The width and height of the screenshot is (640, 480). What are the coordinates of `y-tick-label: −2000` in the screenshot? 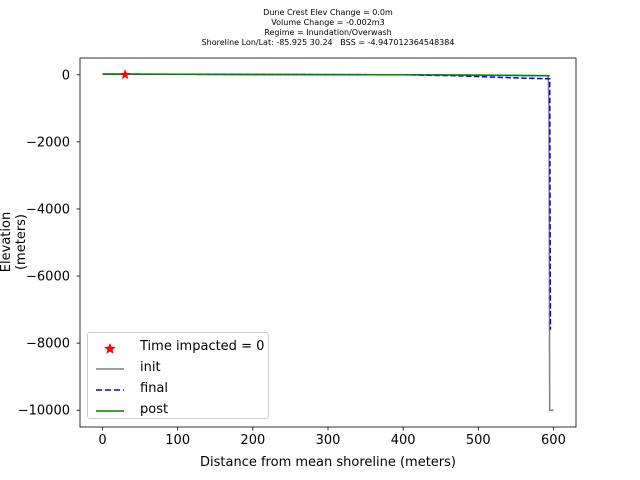 It's located at (48, 142).